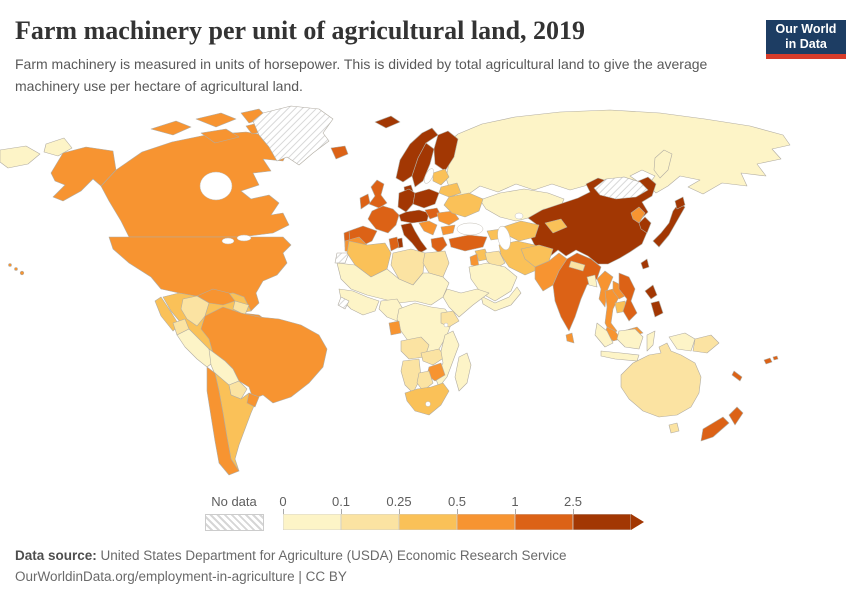 This screenshot has width=850, height=600. I want to click on country-new-caledonia, so click(737, 376).